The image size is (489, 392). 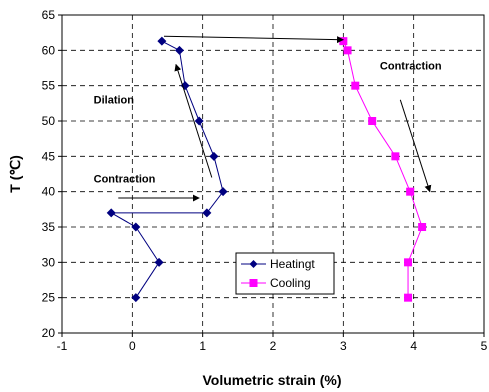 What do you see at coordinates (49, 333) in the screenshot?
I see `y-tick-label: 20` at bounding box center [49, 333].